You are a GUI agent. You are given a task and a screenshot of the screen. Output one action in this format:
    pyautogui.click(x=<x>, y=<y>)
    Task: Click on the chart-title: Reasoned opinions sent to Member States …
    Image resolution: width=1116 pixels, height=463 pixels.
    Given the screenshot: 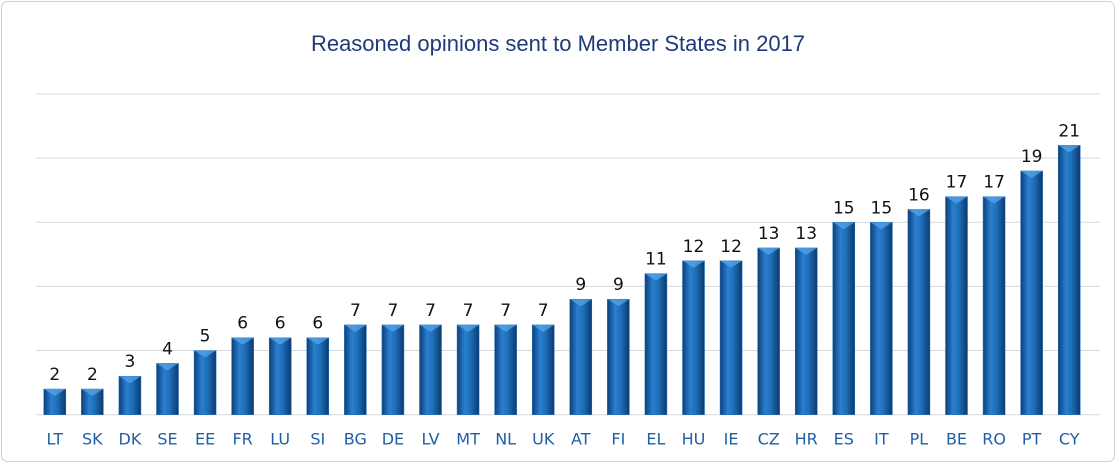 What is the action you would take?
    pyautogui.click(x=558, y=43)
    